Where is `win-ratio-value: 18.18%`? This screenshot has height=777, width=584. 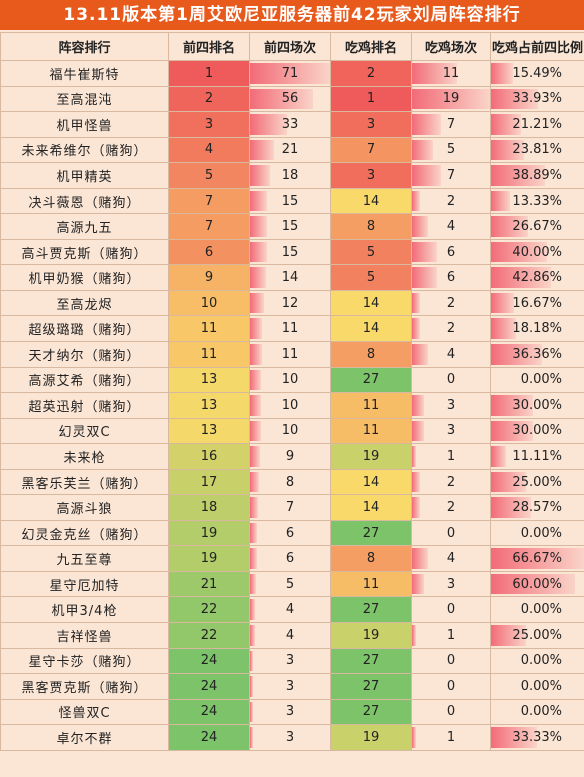 win-ratio-value: 18.18% is located at coordinates (537, 329).